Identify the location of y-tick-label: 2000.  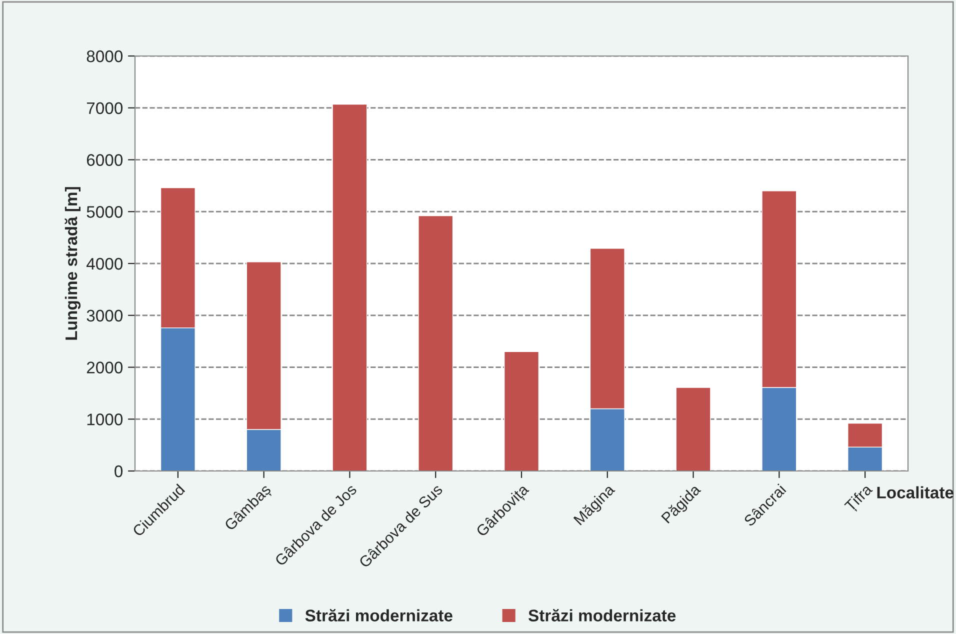
(104, 368).